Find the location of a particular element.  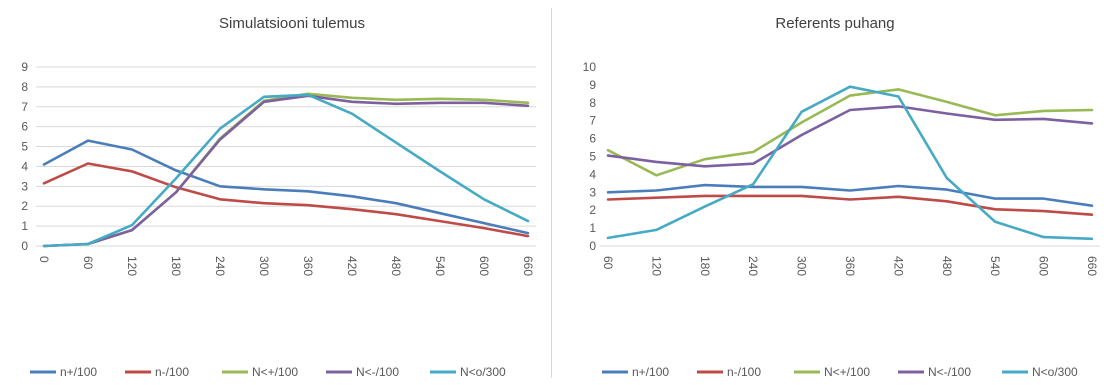

chart1-y-tick-label: 7 is located at coordinates (24, 107).